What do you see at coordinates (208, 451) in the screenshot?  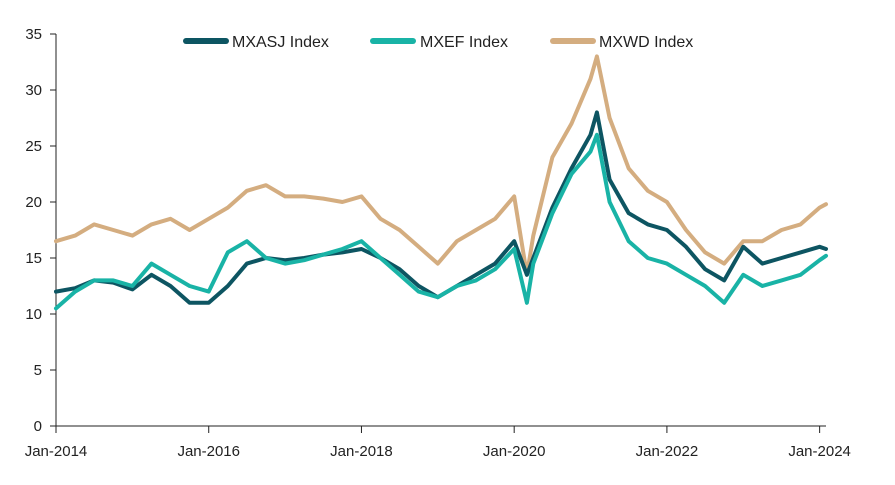 I see `x-tick-label: Jan-2016` at bounding box center [208, 451].